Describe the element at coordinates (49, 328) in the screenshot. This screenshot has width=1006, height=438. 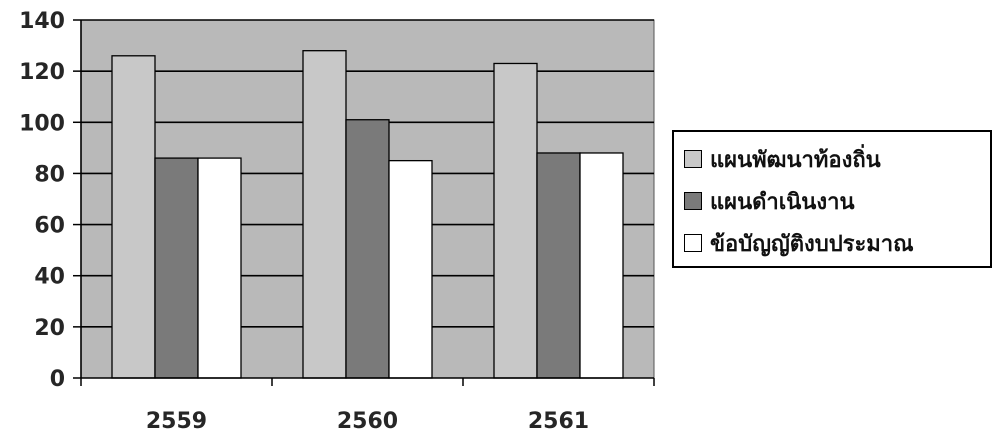
I see `y-tick-label: 20` at that location.